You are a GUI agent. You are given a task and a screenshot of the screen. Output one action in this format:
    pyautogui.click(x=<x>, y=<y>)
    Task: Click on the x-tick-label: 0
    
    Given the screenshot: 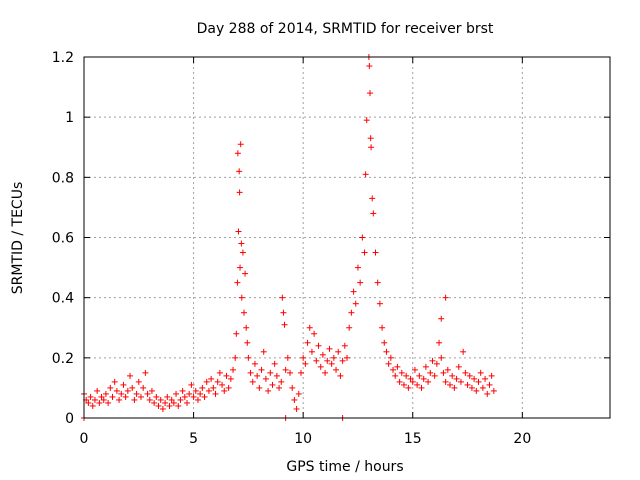 What is the action you would take?
    pyautogui.click(x=84, y=439)
    